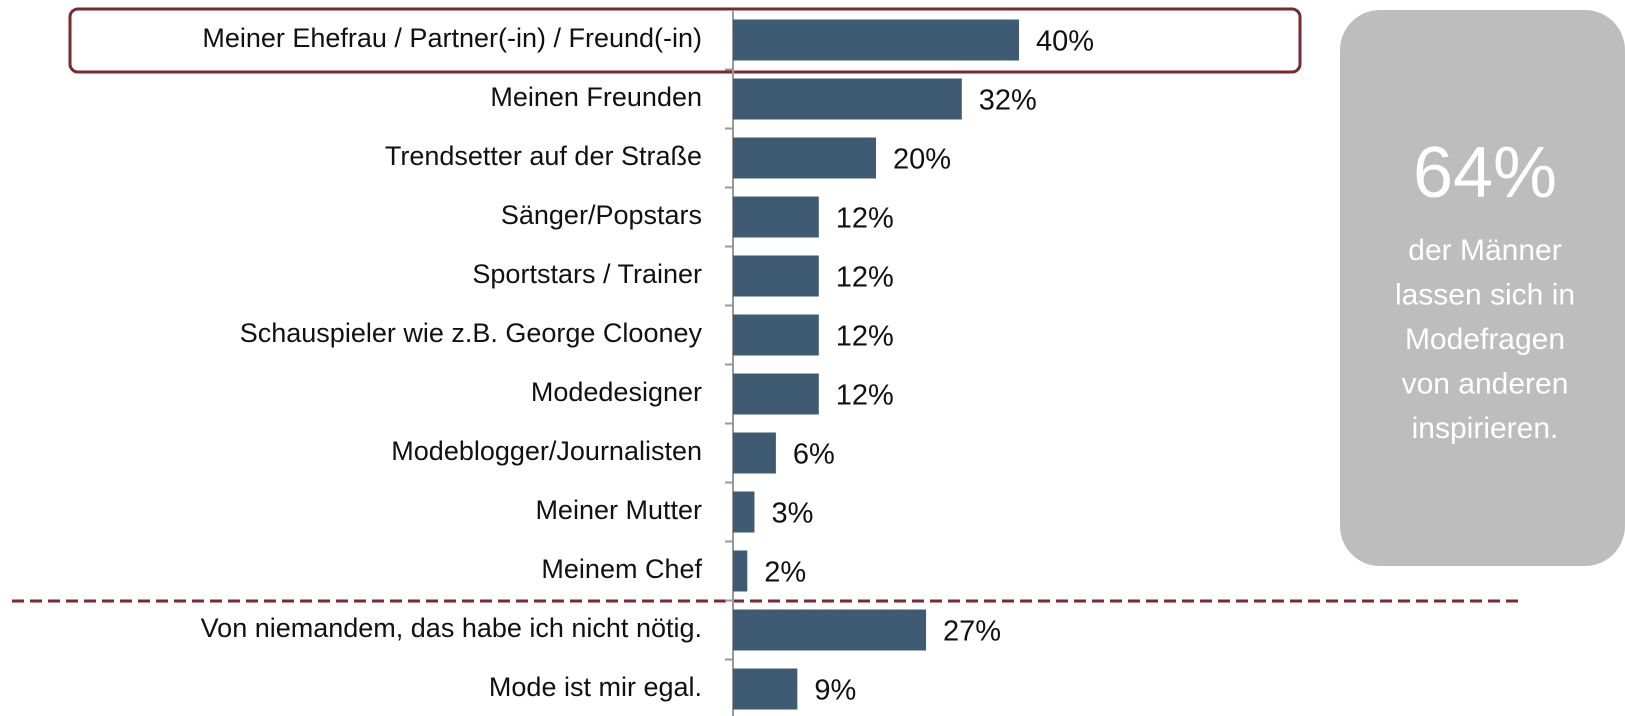 Image resolution: width=1625 pixels, height=716 pixels. Describe the element at coordinates (792, 514) in the screenshot. I see `value-label: 3%` at that location.